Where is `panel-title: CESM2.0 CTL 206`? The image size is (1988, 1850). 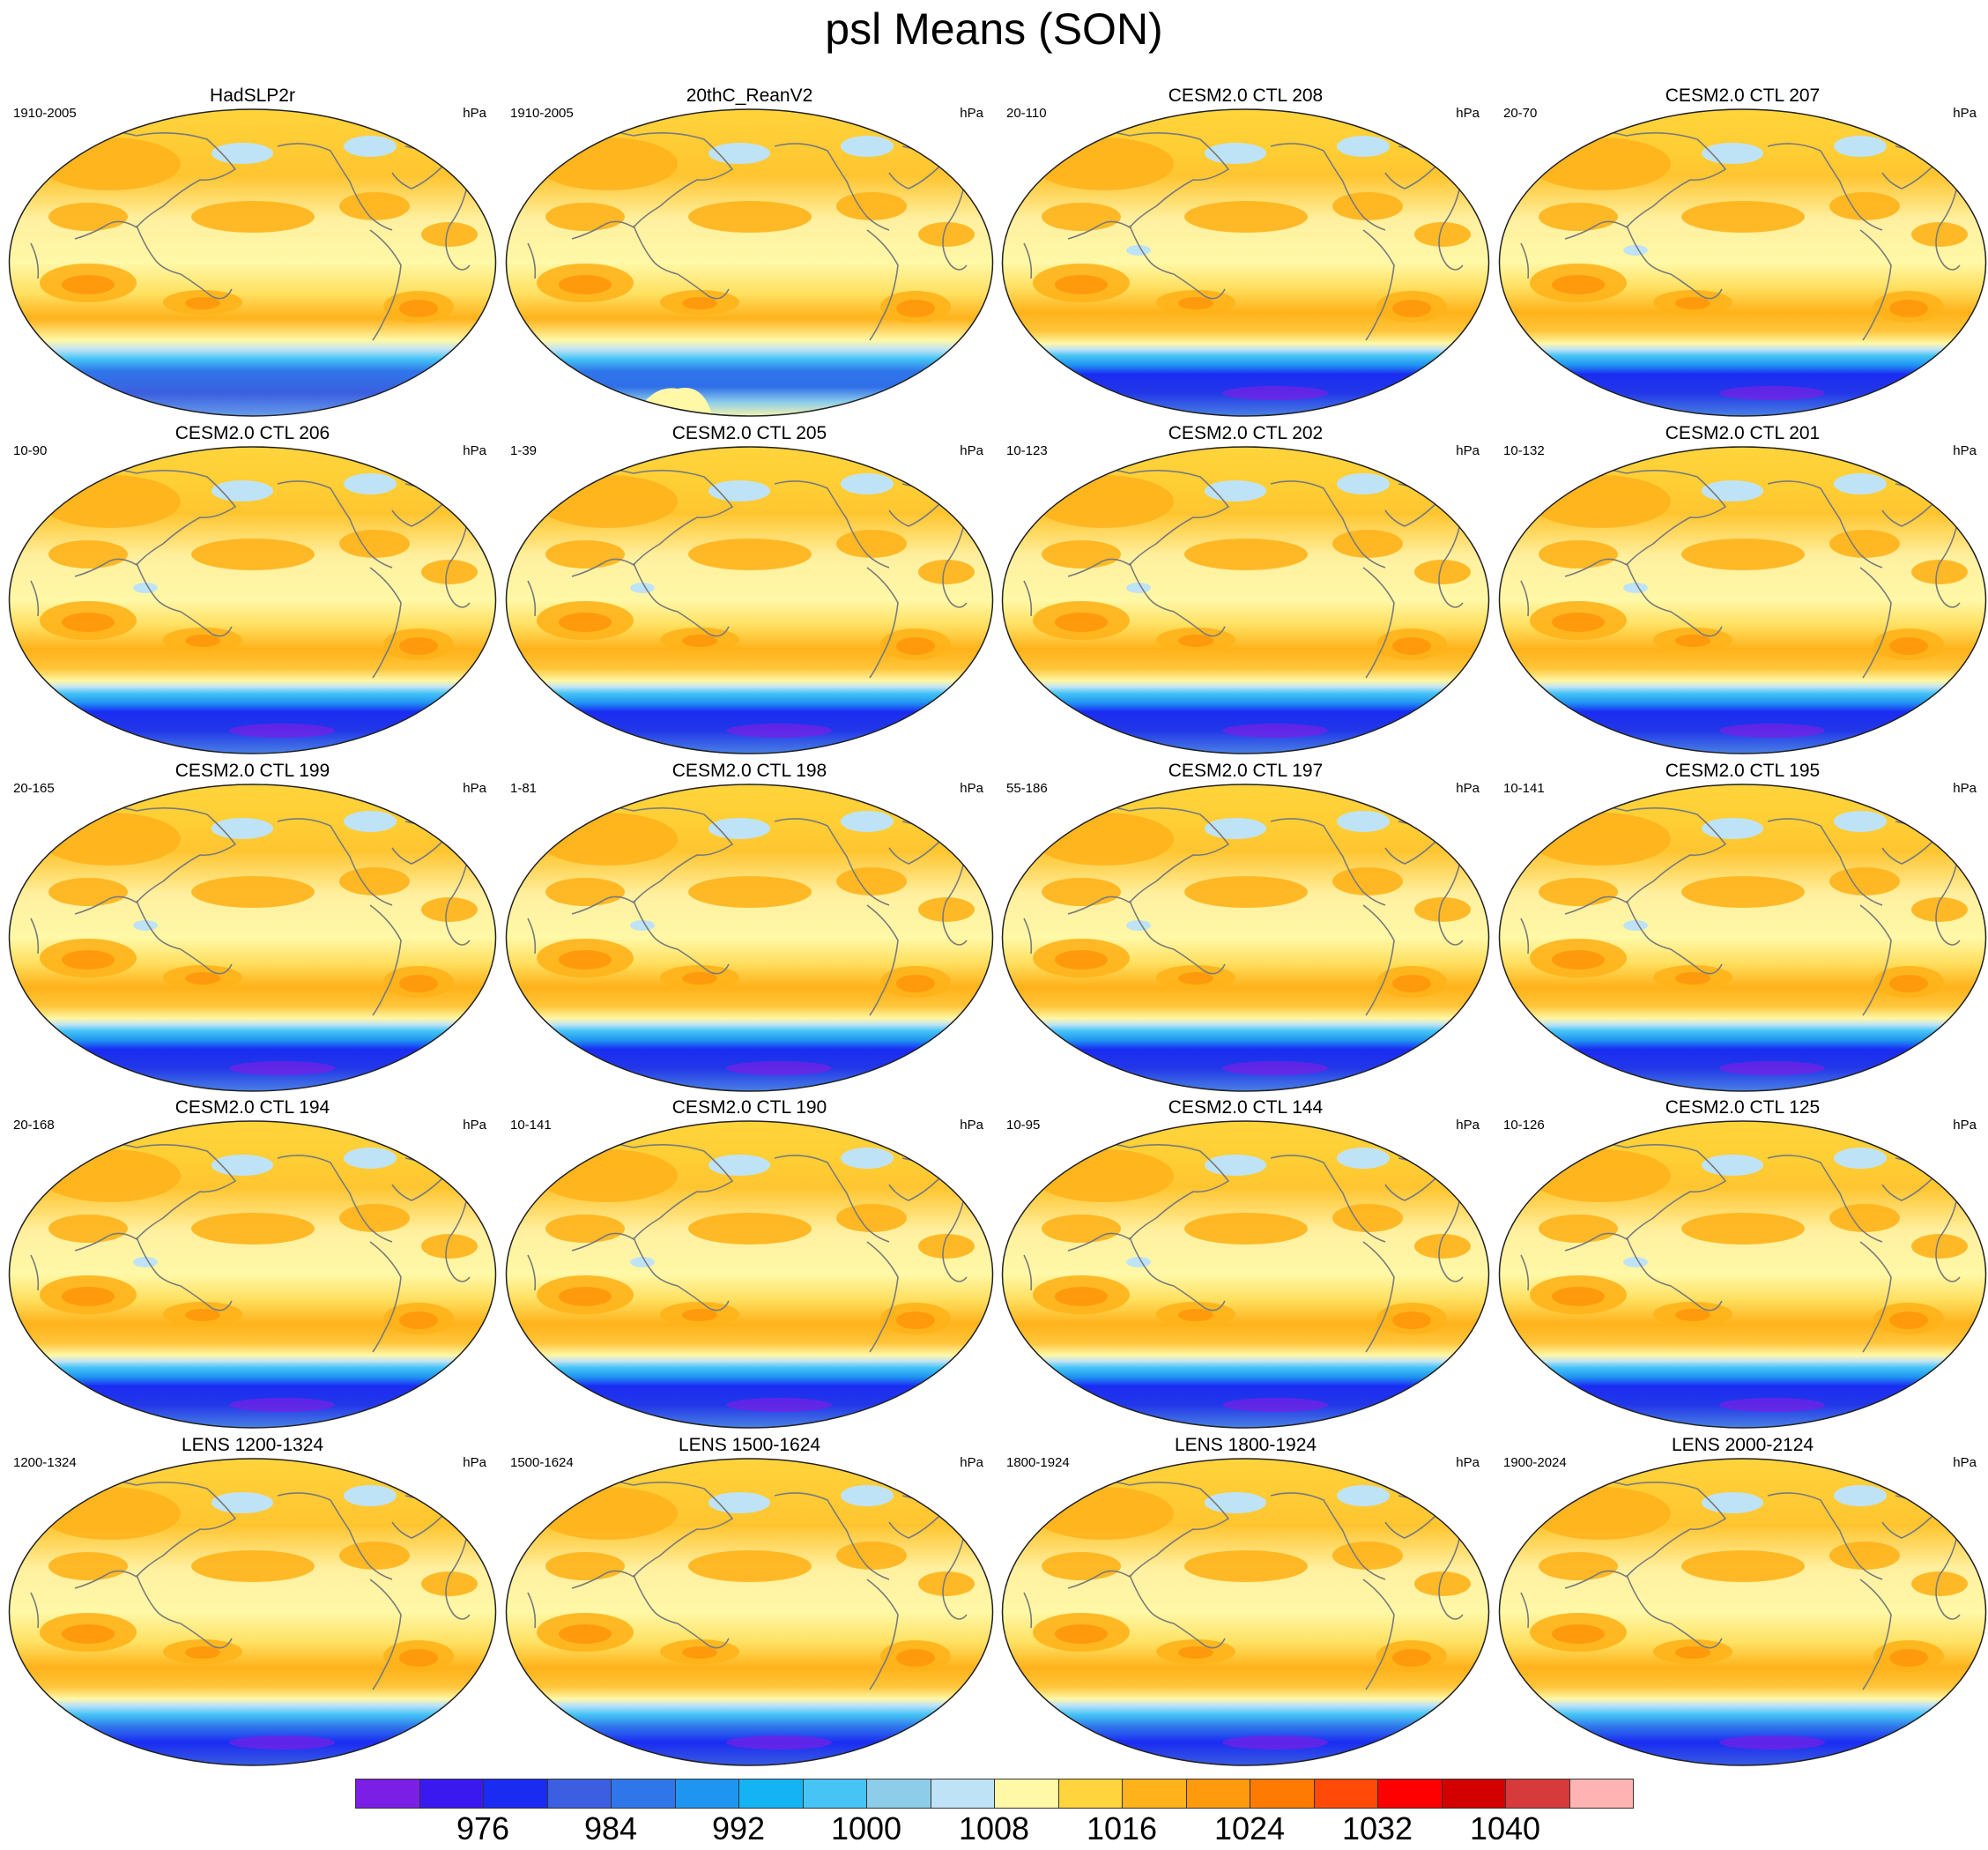 panel-title: CESM2.0 CTL 206 is located at coordinates (252, 433).